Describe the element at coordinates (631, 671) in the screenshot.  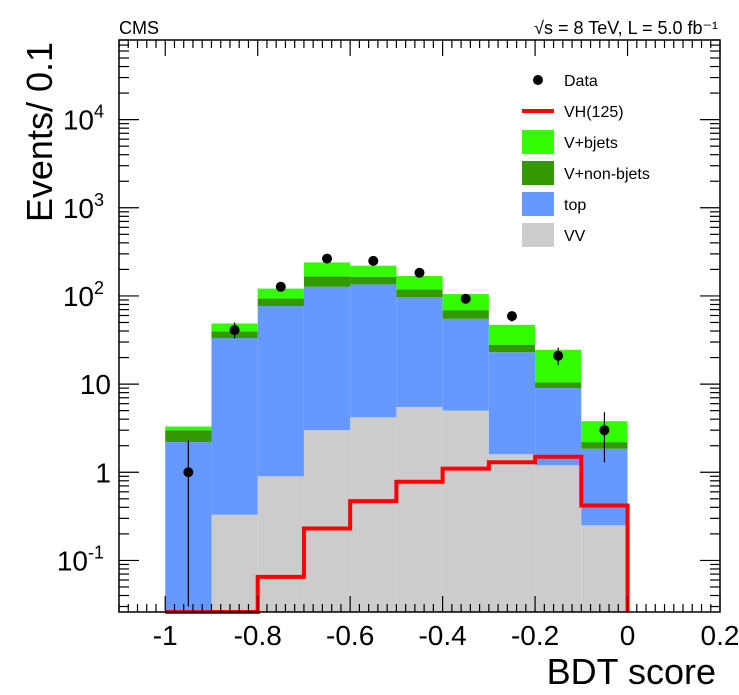
I see `x-axis-label: BDT score` at that location.